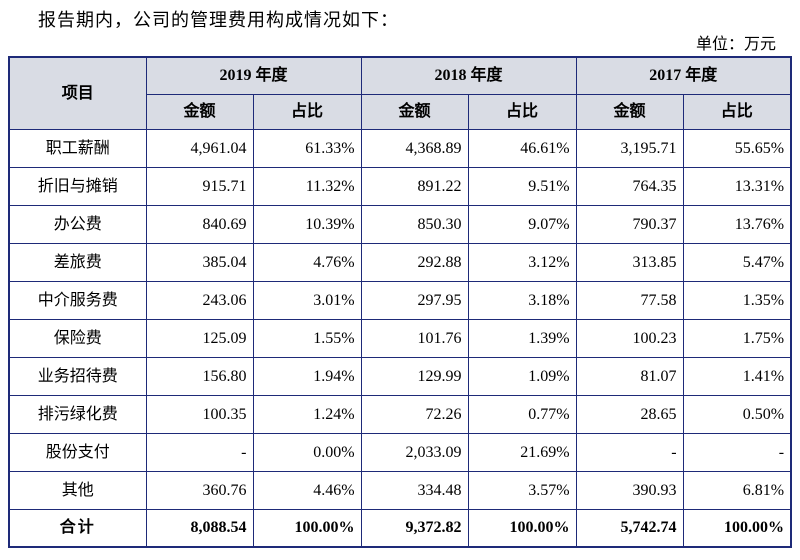 The width and height of the screenshot is (800, 560). Describe the element at coordinates (629, 414) in the screenshot. I see `amount-cell: 28.65` at that location.